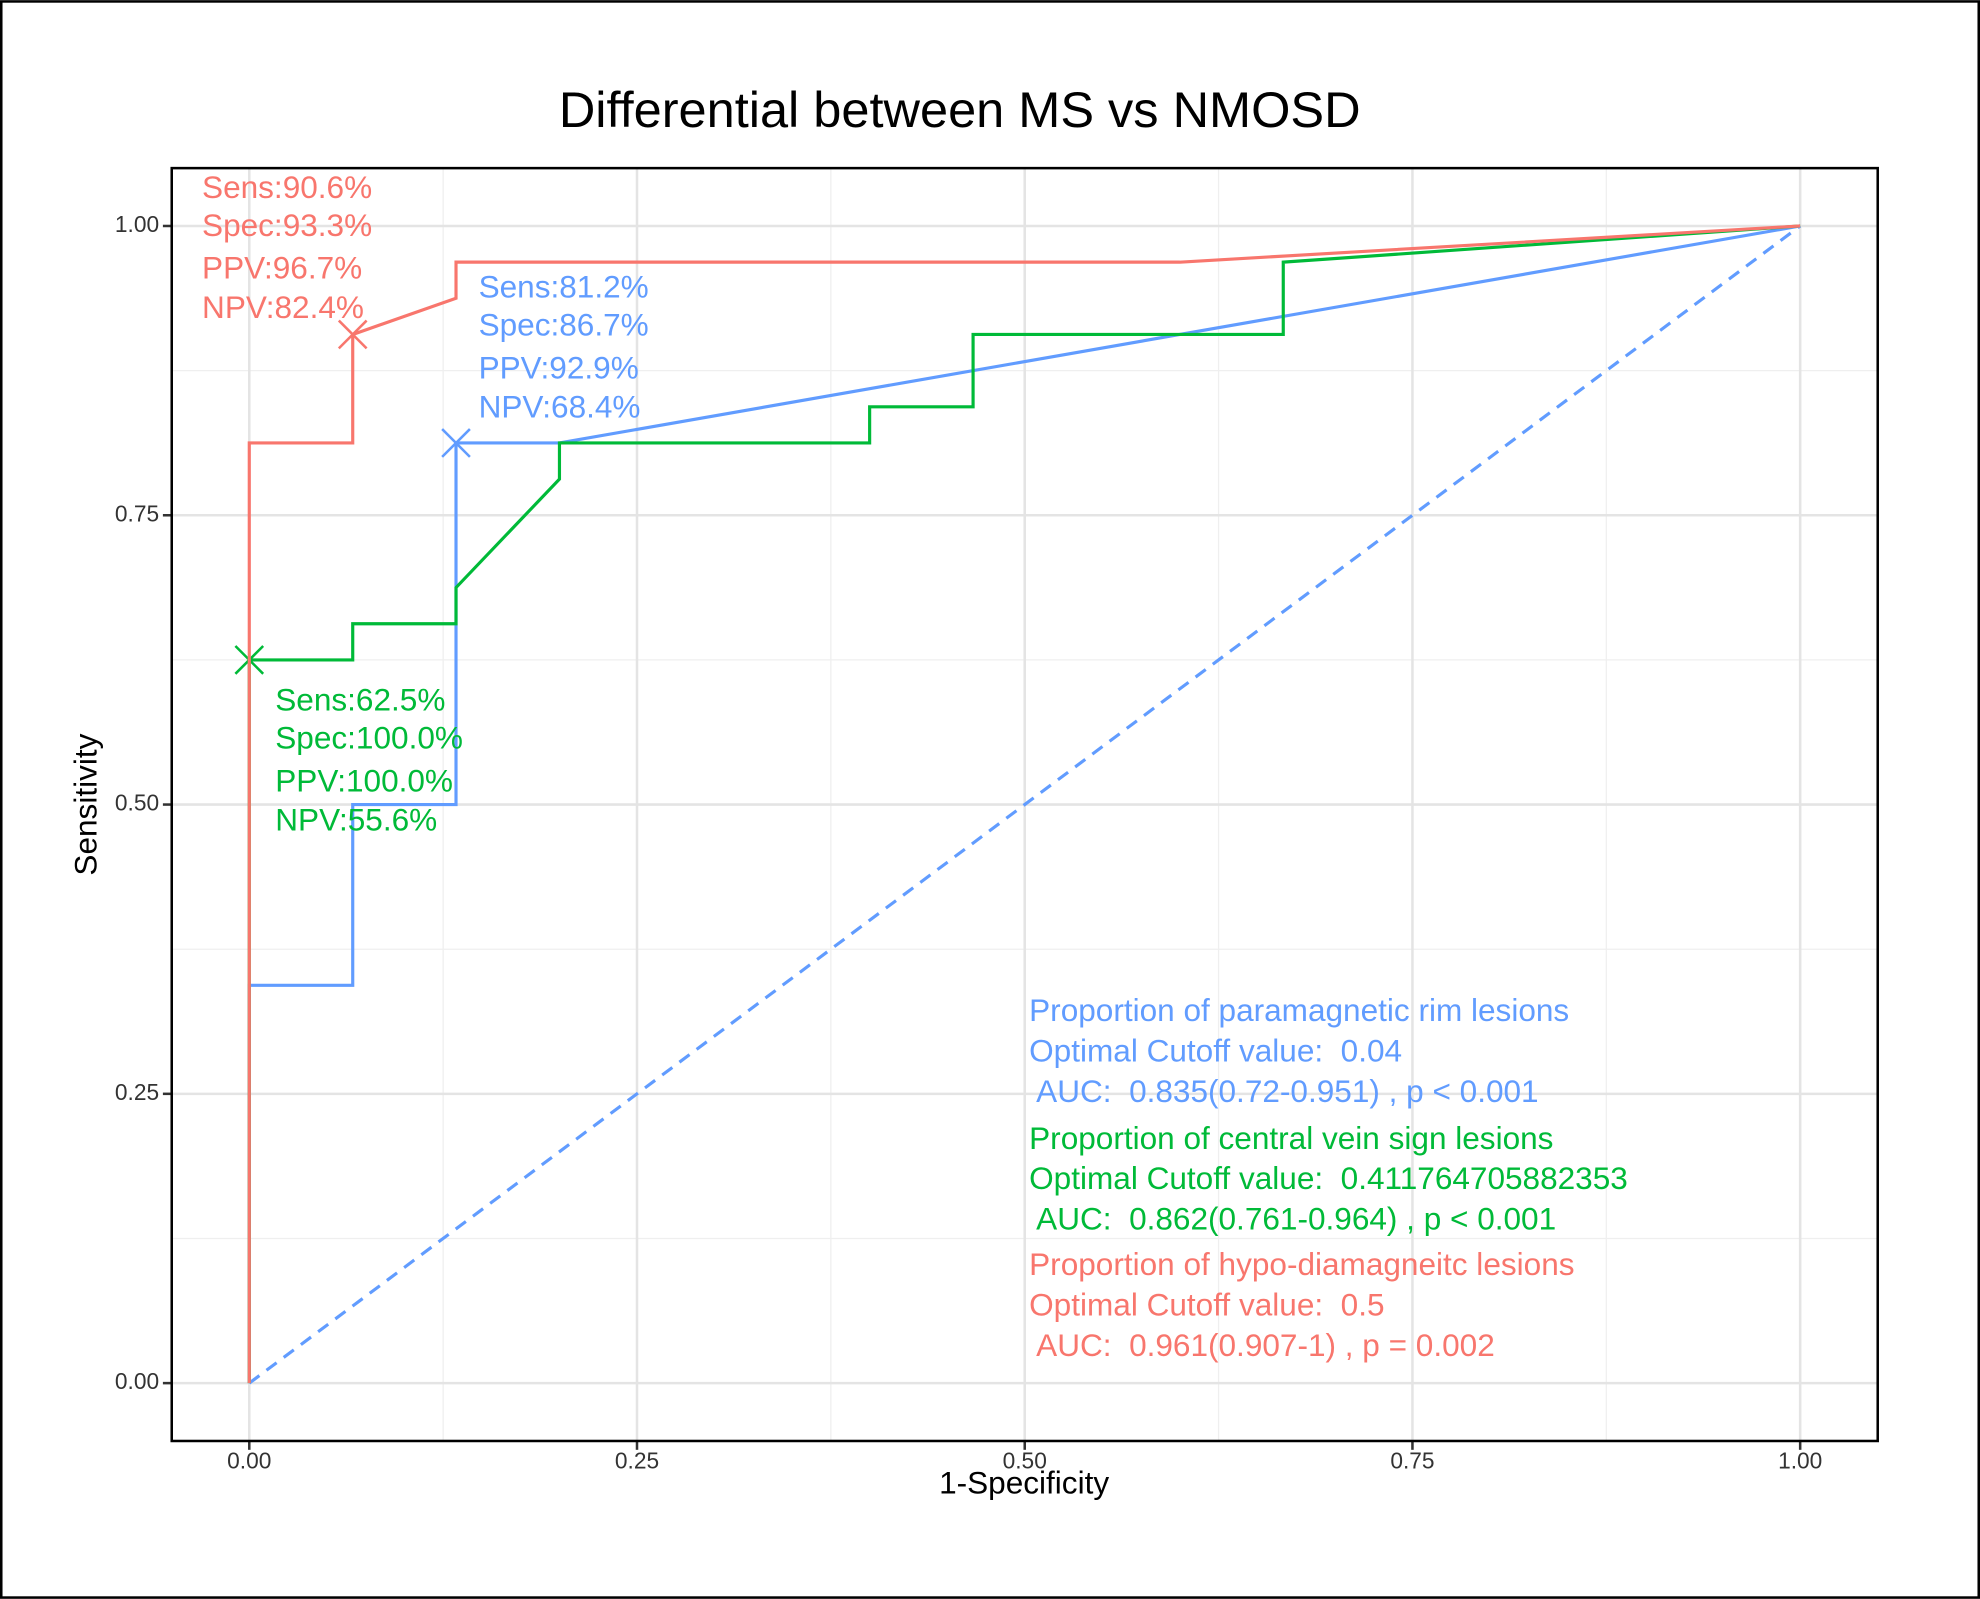 The width and height of the screenshot is (1980, 1599). Describe the element at coordinates (1024, 1483) in the screenshot. I see `x-axis-label: 1-Specificity` at that location.